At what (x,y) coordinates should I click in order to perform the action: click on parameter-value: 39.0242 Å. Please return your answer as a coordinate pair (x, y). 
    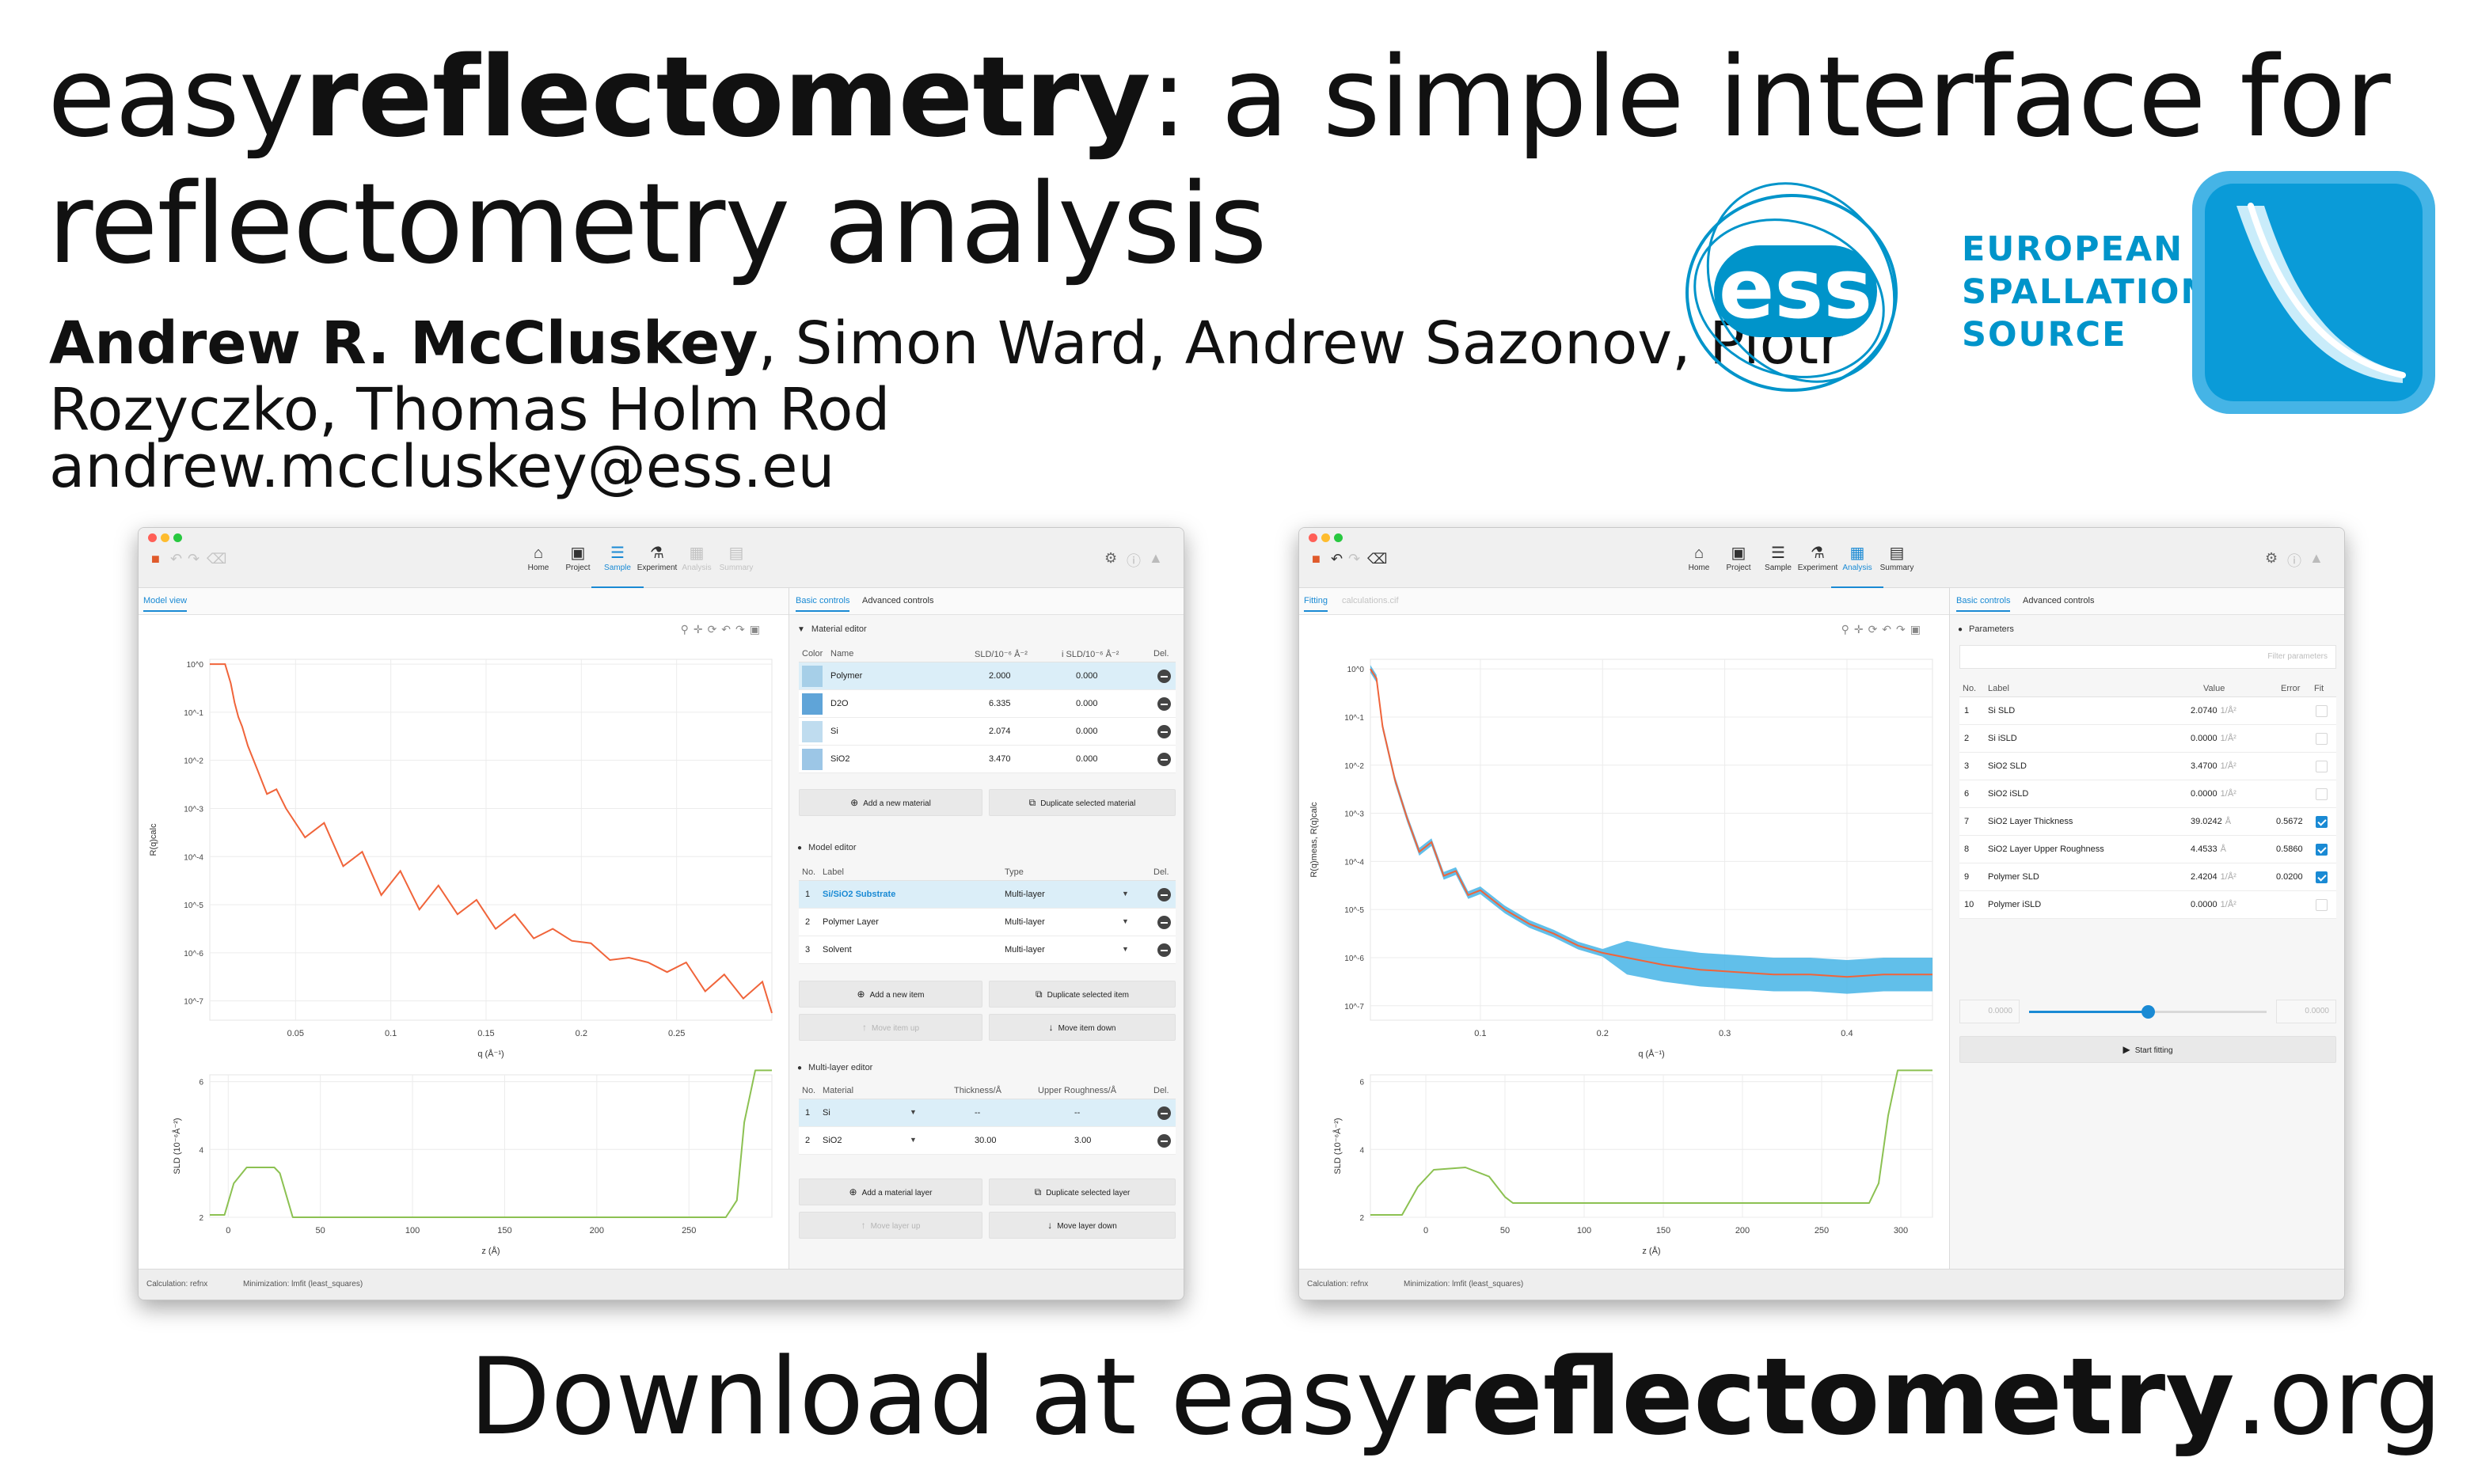
    Looking at the image, I should click on (2211, 821).